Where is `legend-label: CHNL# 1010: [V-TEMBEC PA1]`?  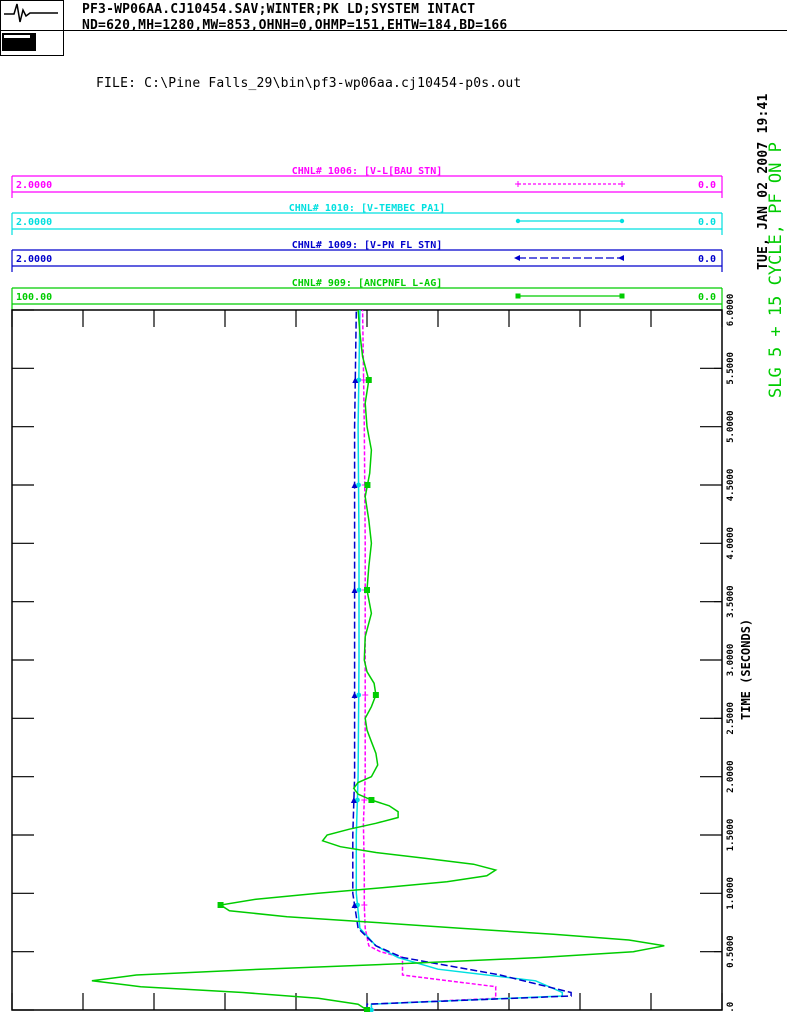
legend-label: CHNL# 1010: [V-TEMBEC PA1] is located at coordinates (367, 208).